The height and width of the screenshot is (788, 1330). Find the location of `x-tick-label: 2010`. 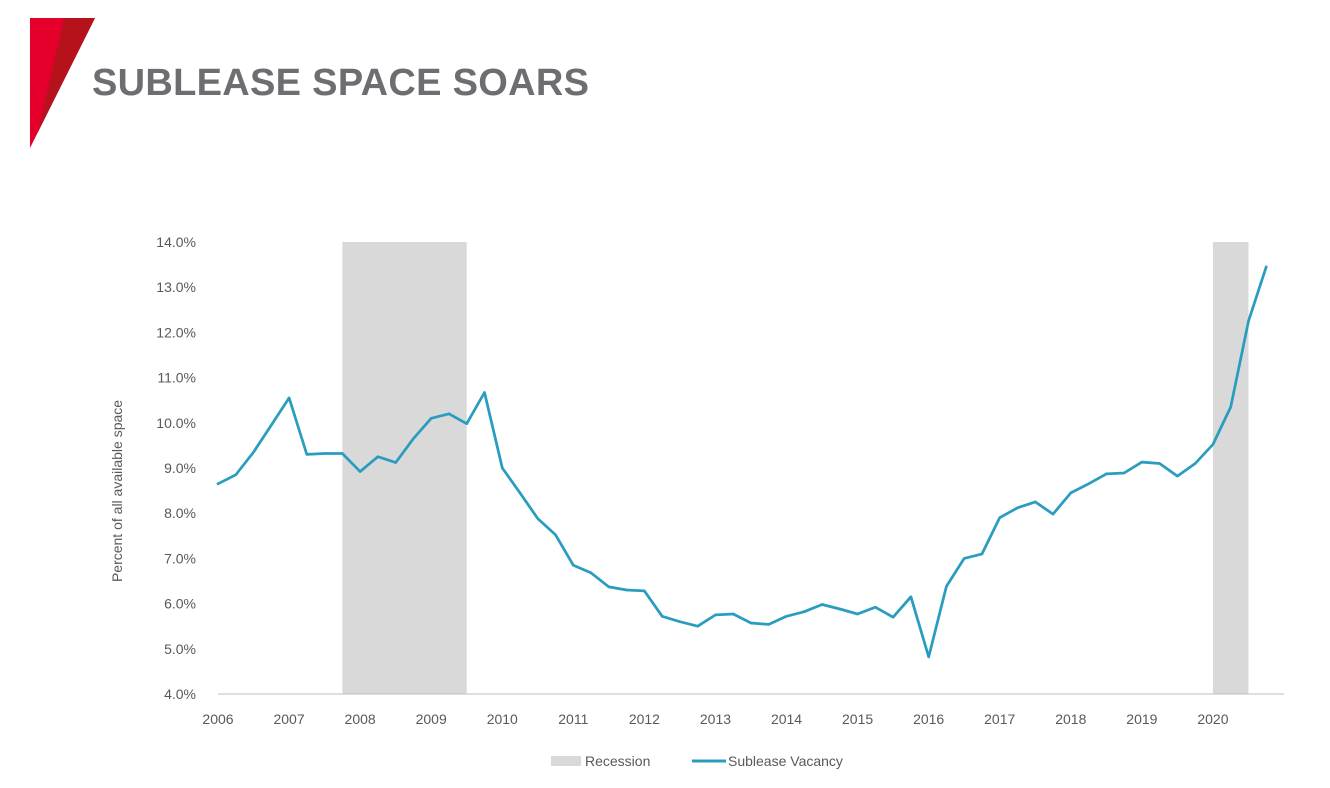

x-tick-label: 2010 is located at coordinates (502, 719).